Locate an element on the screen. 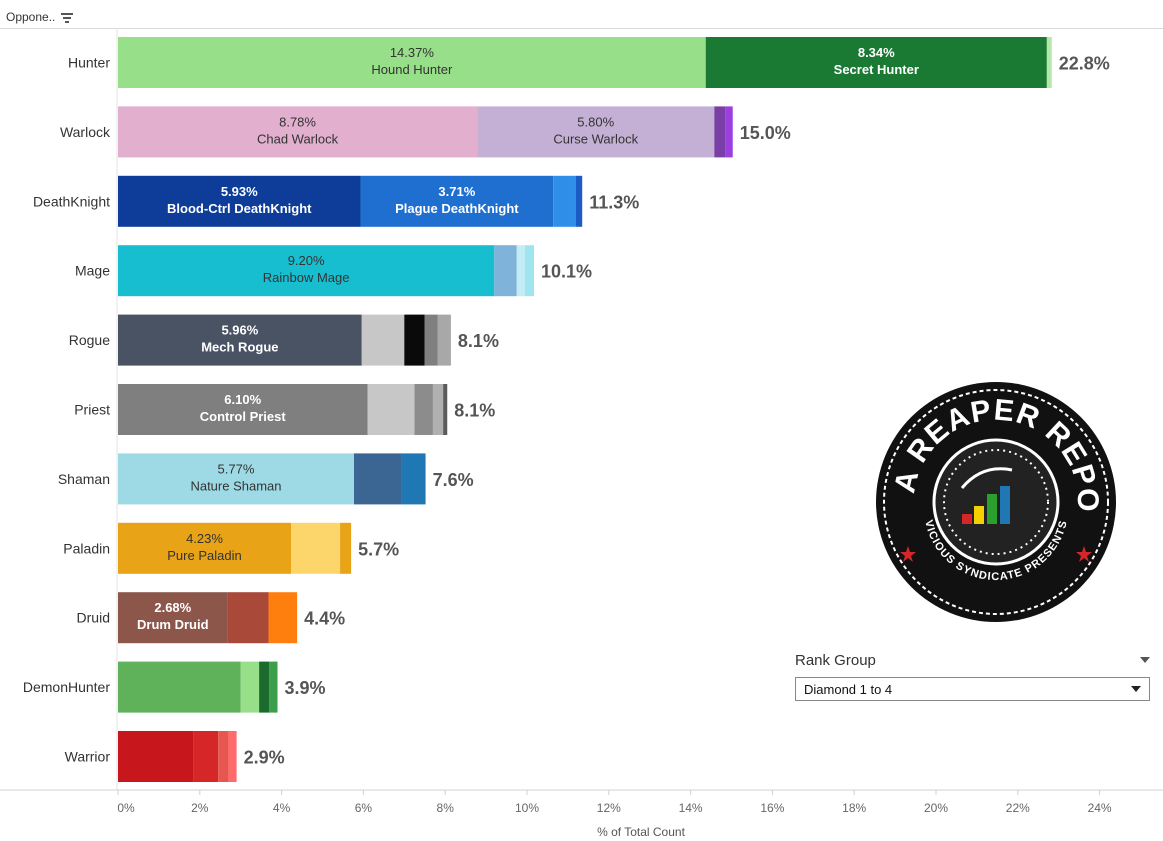  class-label: Shaman is located at coordinates (84, 479).